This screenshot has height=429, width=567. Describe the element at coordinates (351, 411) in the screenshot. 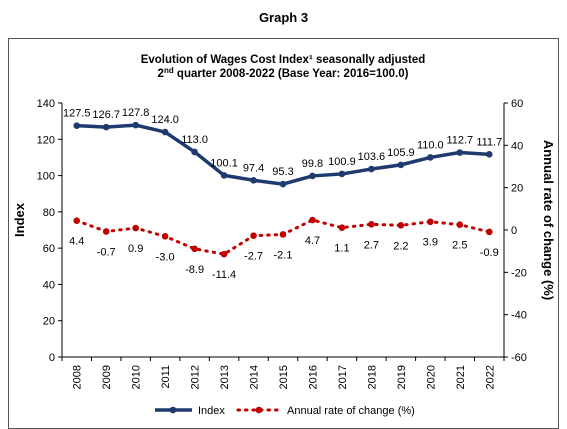

I see `legend-rate-label: Annual rate of change (%)` at that location.